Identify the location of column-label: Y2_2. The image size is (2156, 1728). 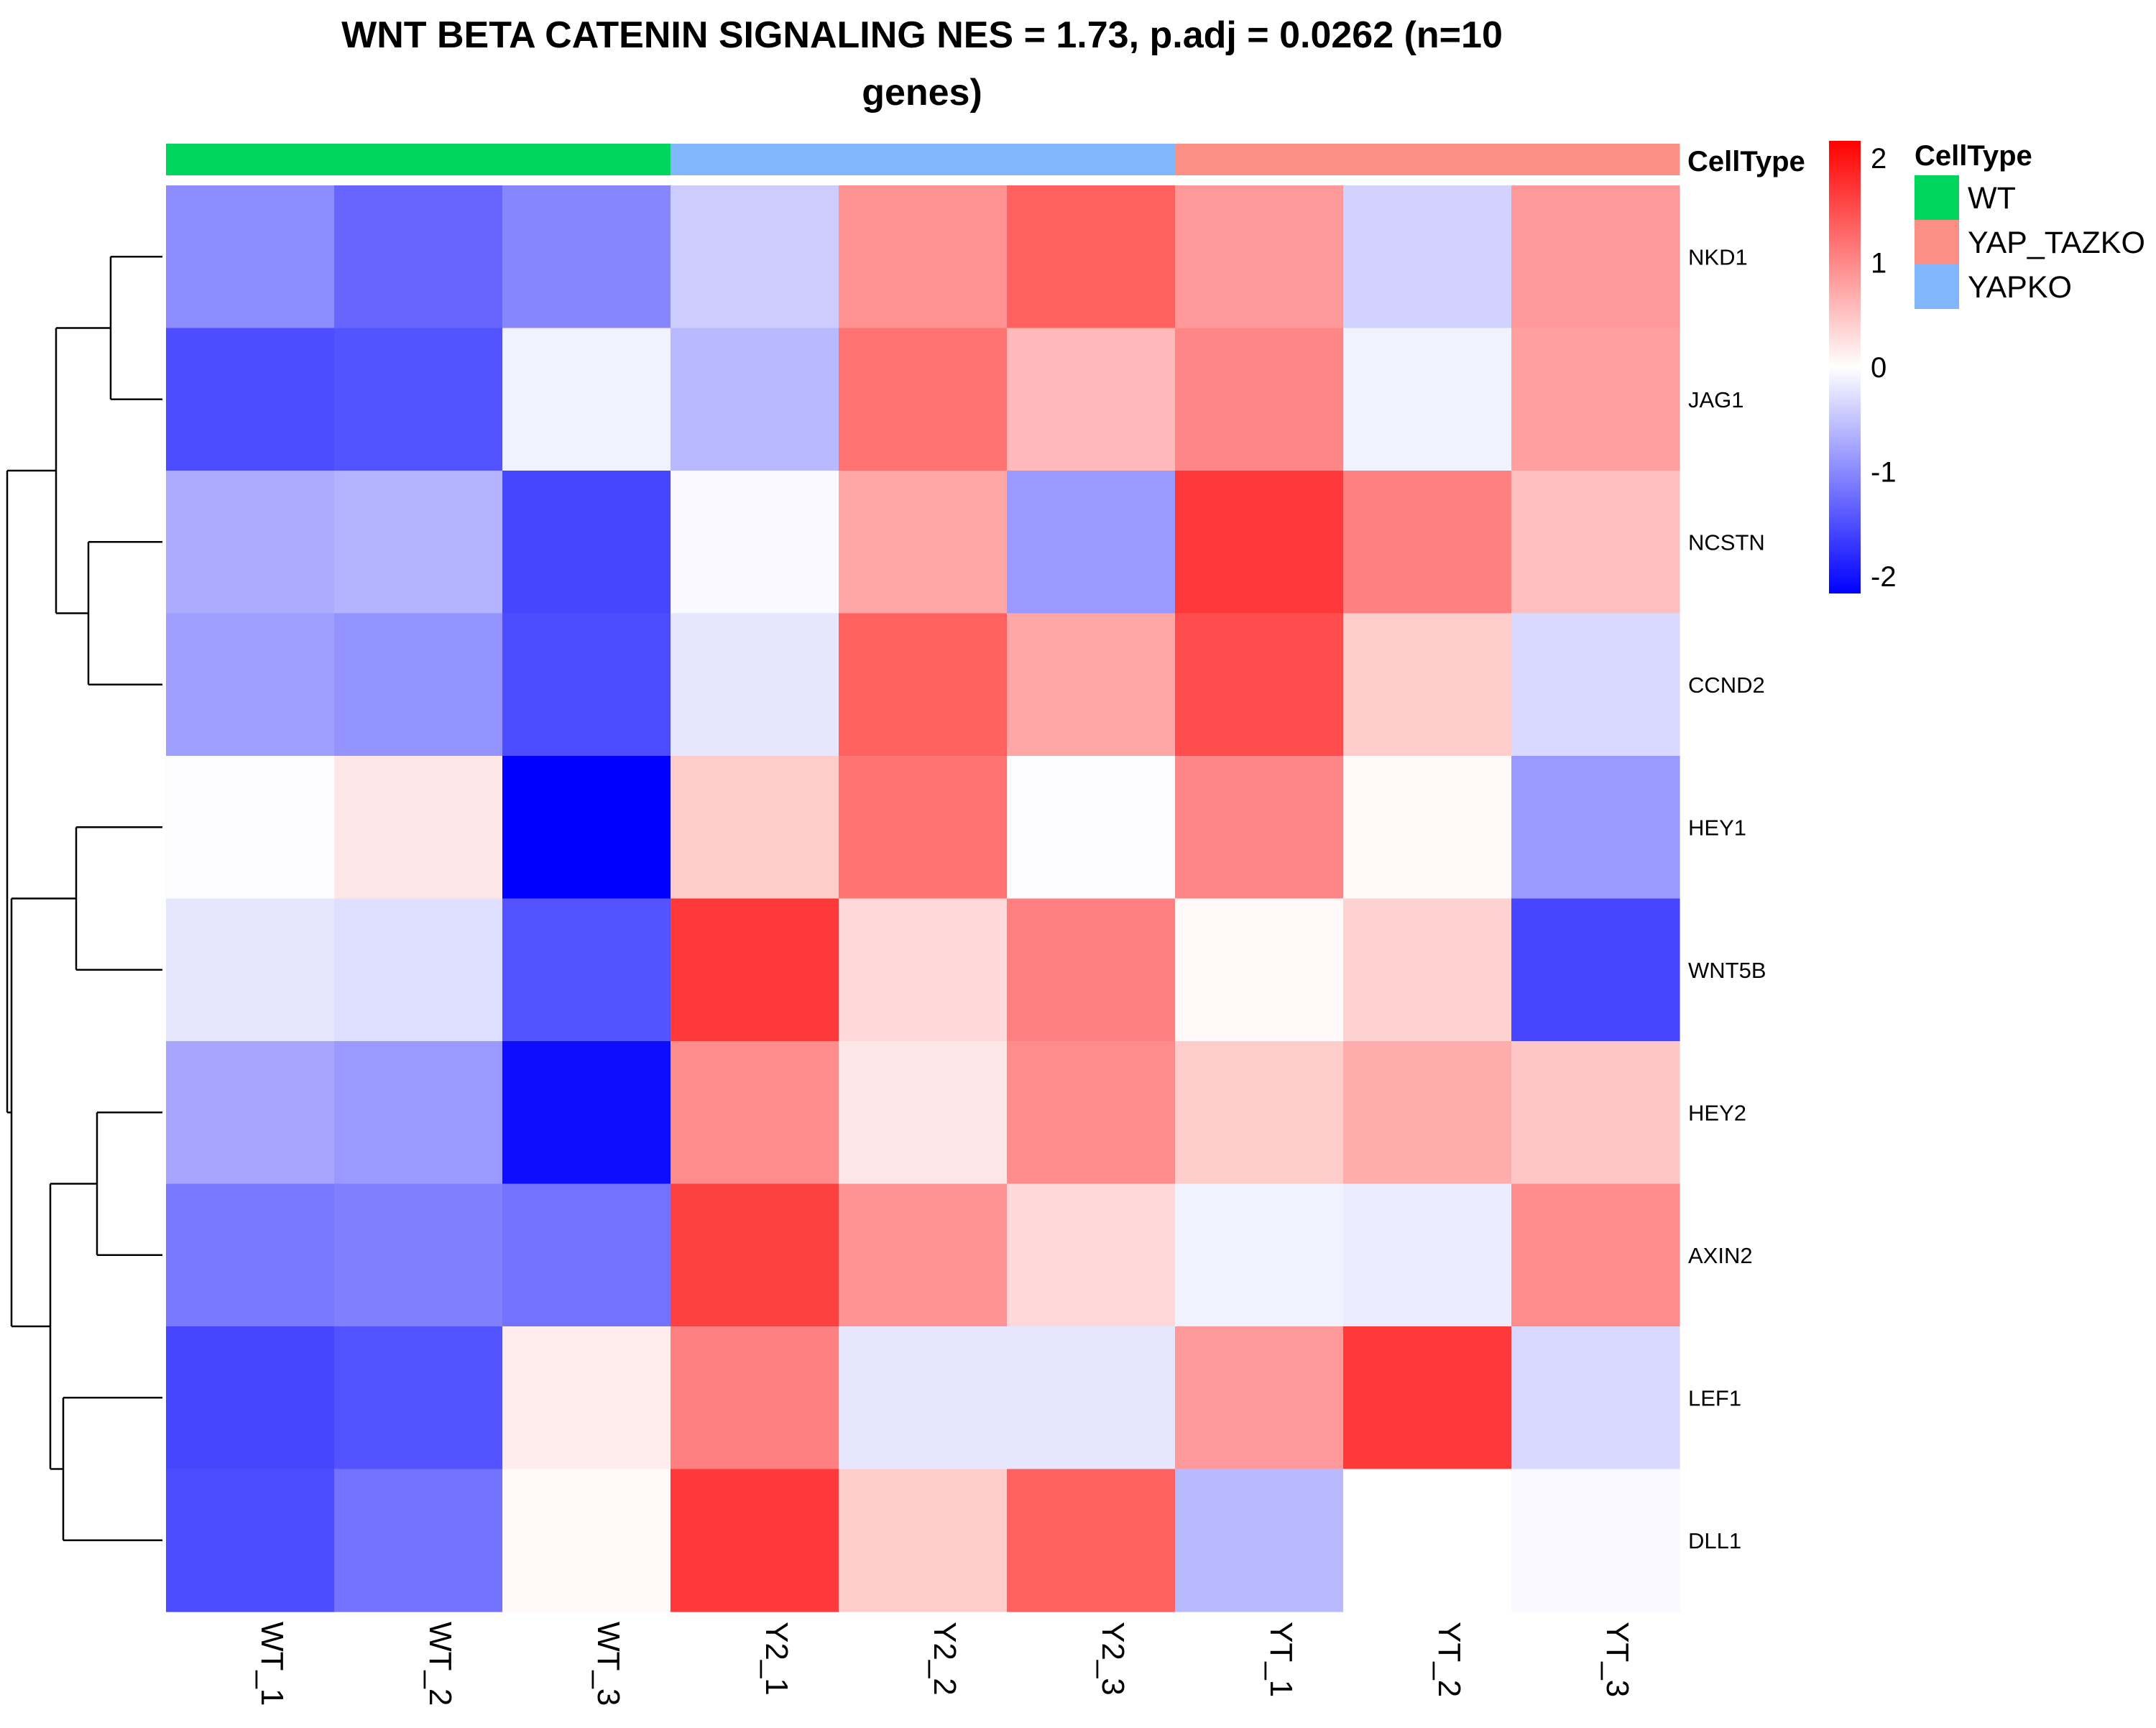
(944, 1659).